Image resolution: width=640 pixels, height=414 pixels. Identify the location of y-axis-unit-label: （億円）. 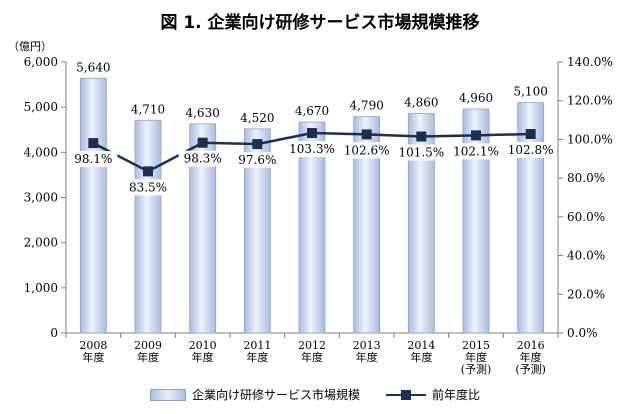
(30, 46).